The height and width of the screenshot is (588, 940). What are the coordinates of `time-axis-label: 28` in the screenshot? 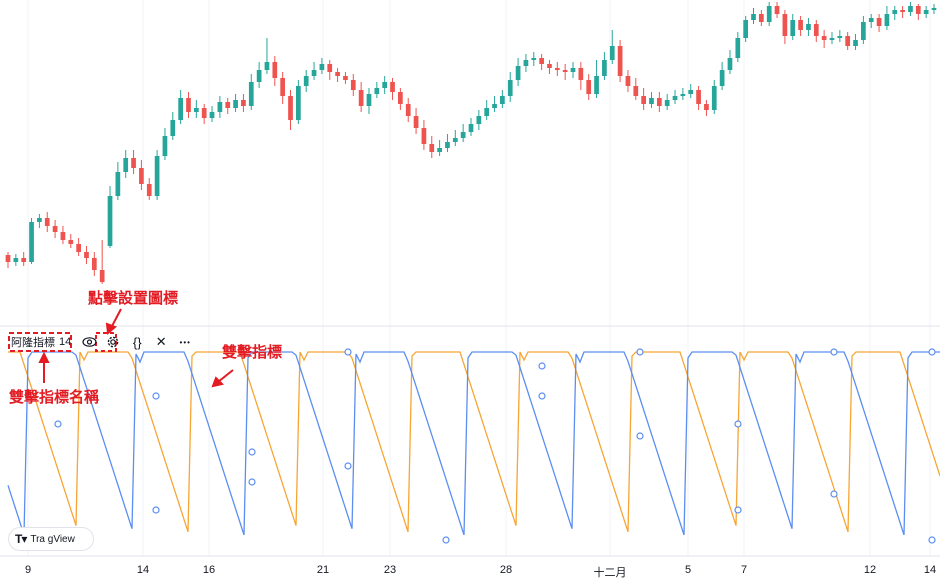 It's located at (506, 570).